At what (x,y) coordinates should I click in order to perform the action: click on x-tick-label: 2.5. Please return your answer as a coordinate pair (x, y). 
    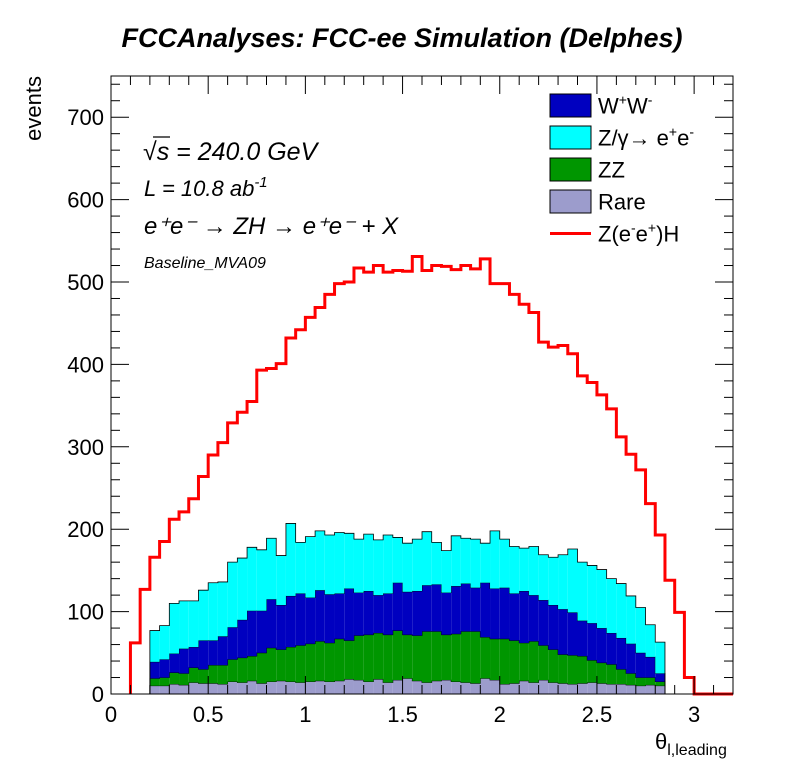
    Looking at the image, I should click on (597, 714).